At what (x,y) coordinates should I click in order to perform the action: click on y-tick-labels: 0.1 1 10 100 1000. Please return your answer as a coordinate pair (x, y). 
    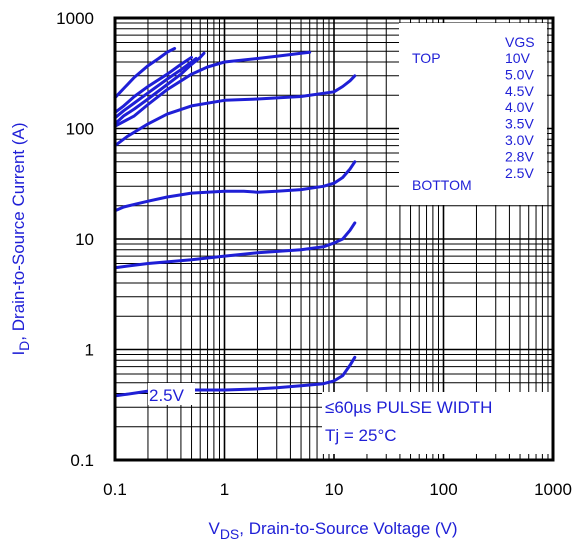
    Looking at the image, I should click on (75, 239).